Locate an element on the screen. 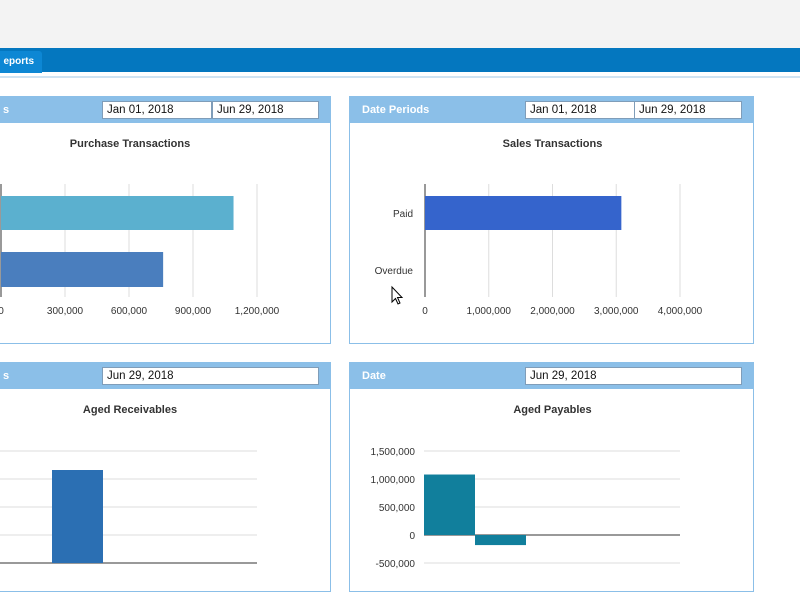  receivables-panel-header: s Jun 29, 2018 is located at coordinates (165, 376).